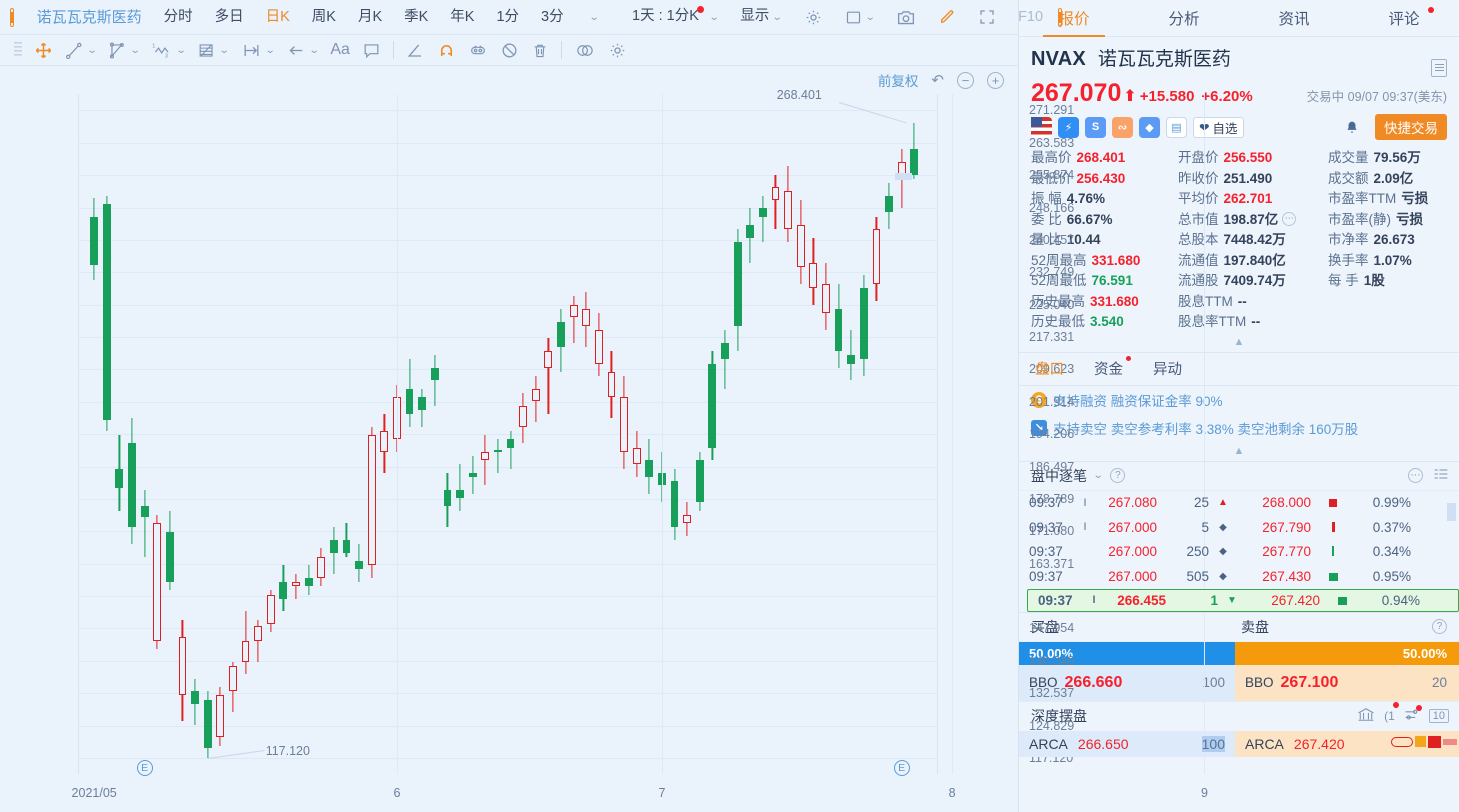  Describe the element at coordinates (859, 17) in the screenshot. I see `layout-icon: ⌄` at that location.